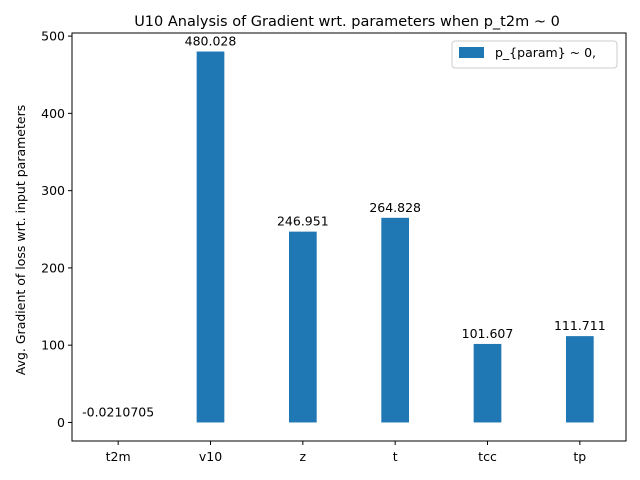  What do you see at coordinates (395, 207) in the screenshot?
I see `data-label: 264.828` at bounding box center [395, 207].